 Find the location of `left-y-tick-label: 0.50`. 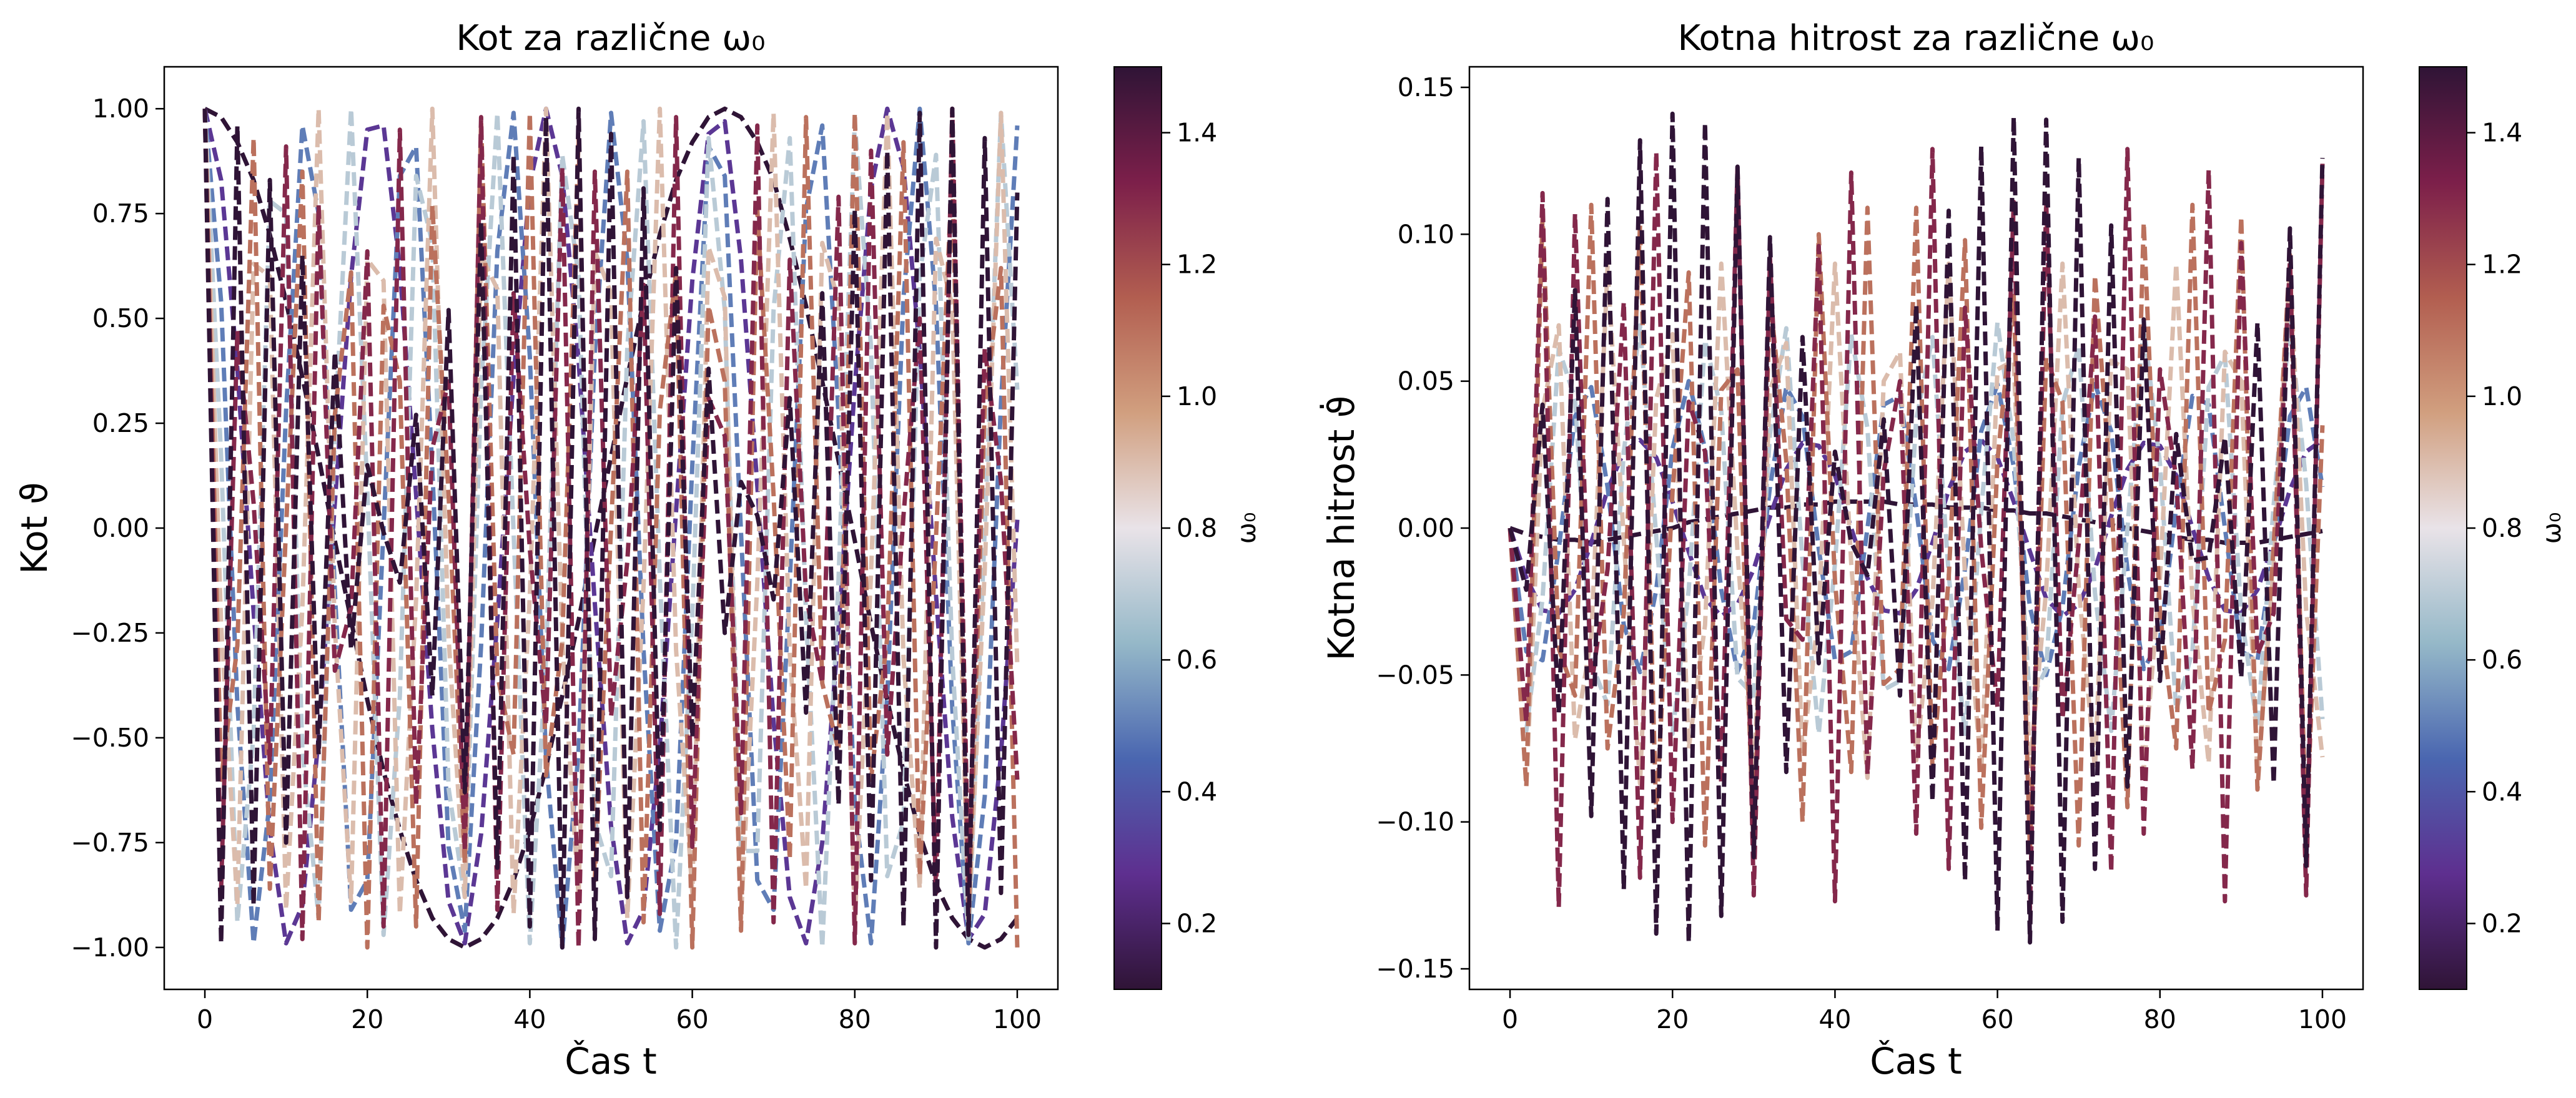

left-y-tick-label: 0.50 is located at coordinates (120, 318).